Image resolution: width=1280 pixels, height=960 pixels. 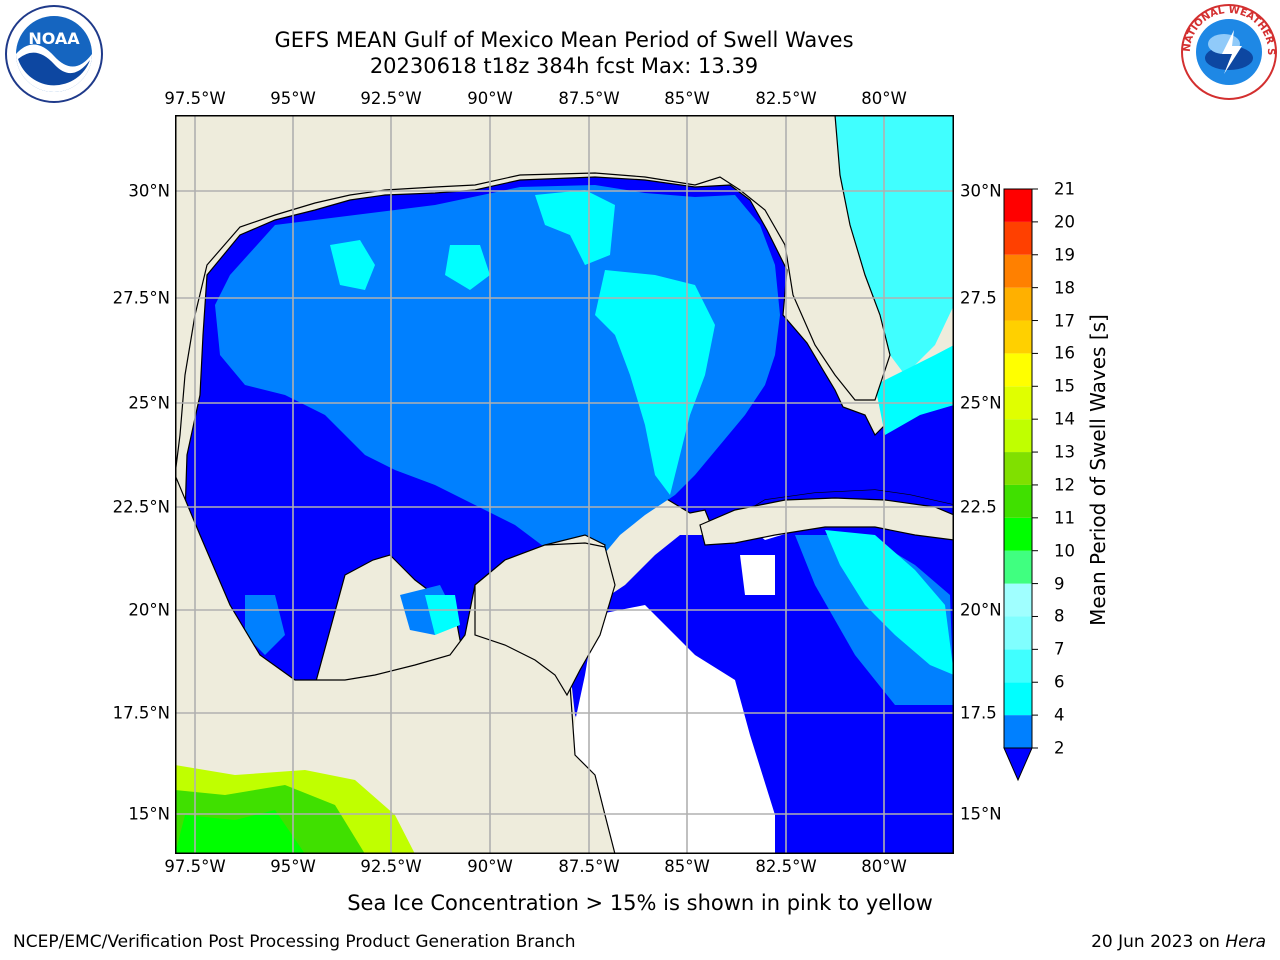 I want to click on lon-tick-top: 85°W, so click(x=687, y=98).